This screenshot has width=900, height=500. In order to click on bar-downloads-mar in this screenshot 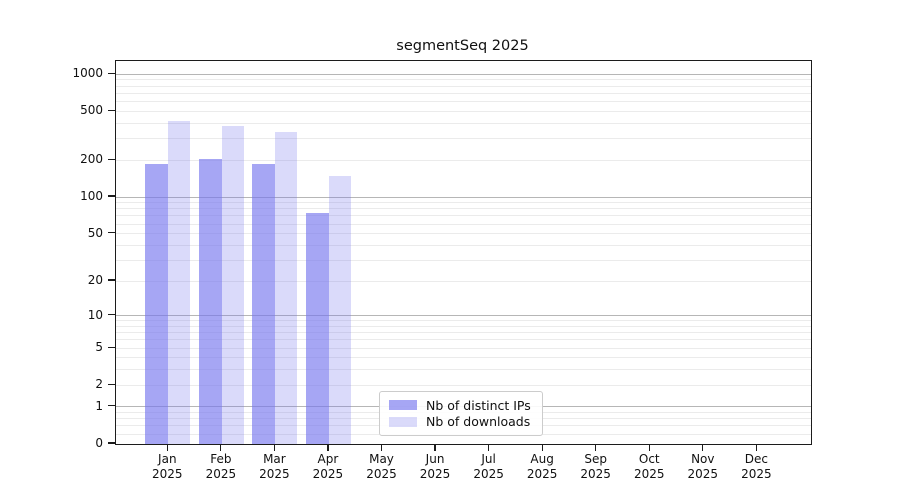, I will do `click(286, 287)`.